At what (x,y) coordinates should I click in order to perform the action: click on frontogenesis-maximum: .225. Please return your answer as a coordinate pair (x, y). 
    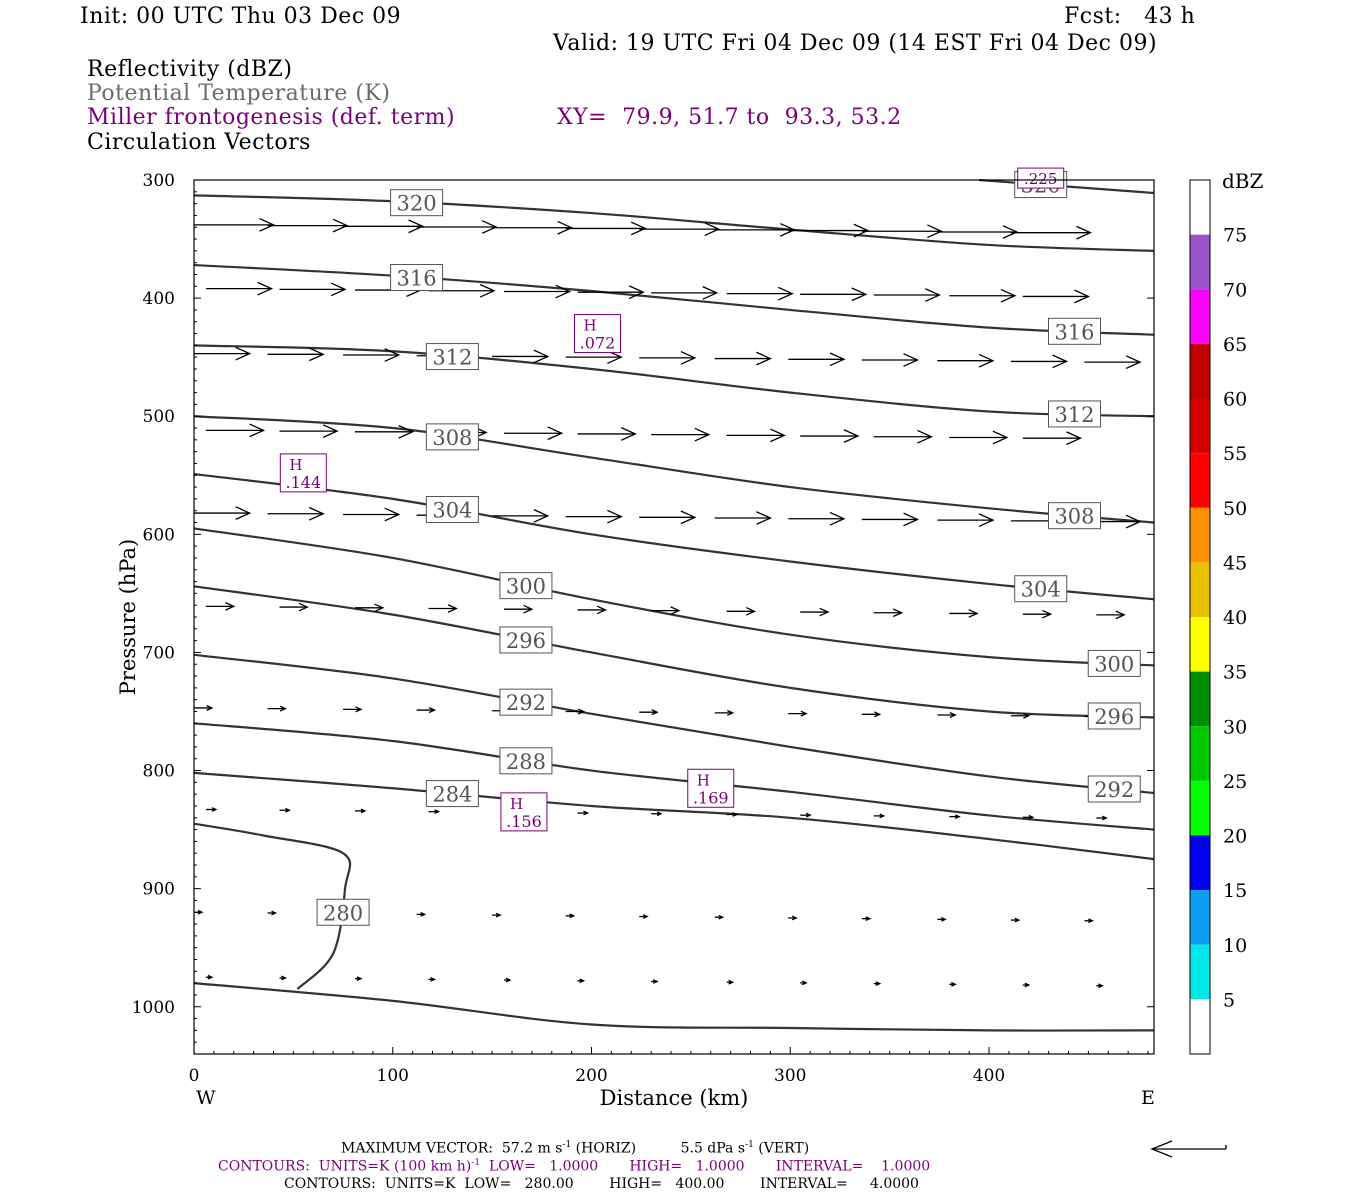
    Looking at the image, I should click on (1041, 178).